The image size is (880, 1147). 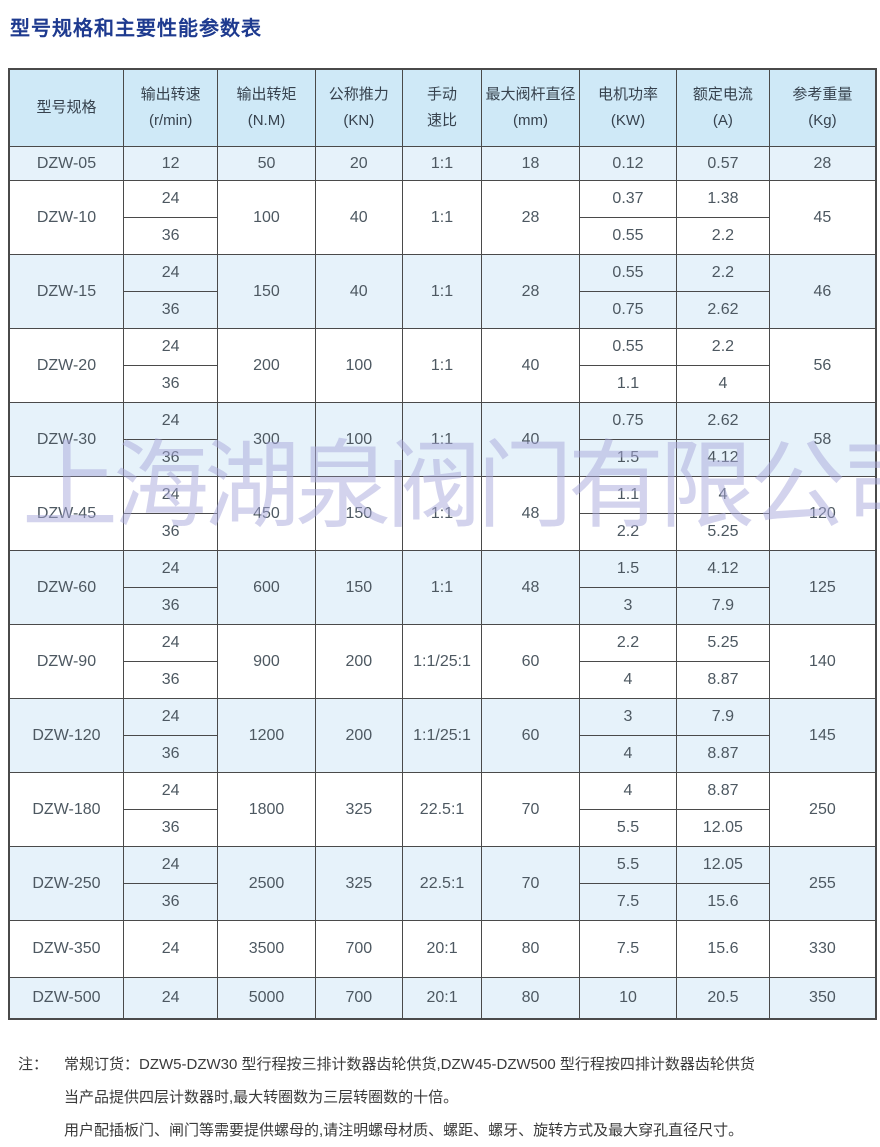 What do you see at coordinates (628, 199) in the screenshot?
I see `cell-power: 0.37` at bounding box center [628, 199].